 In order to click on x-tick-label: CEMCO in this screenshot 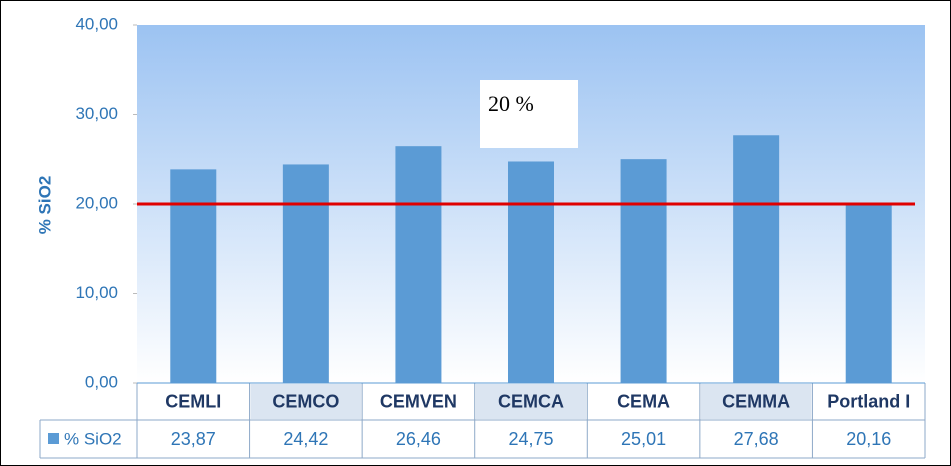, I will do `click(305, 401)`.